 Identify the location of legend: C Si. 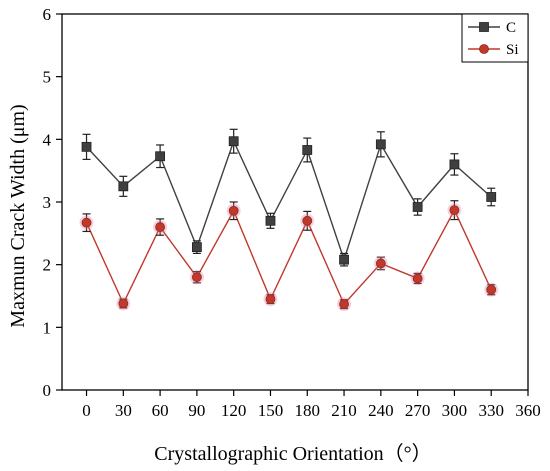
(495, 38).